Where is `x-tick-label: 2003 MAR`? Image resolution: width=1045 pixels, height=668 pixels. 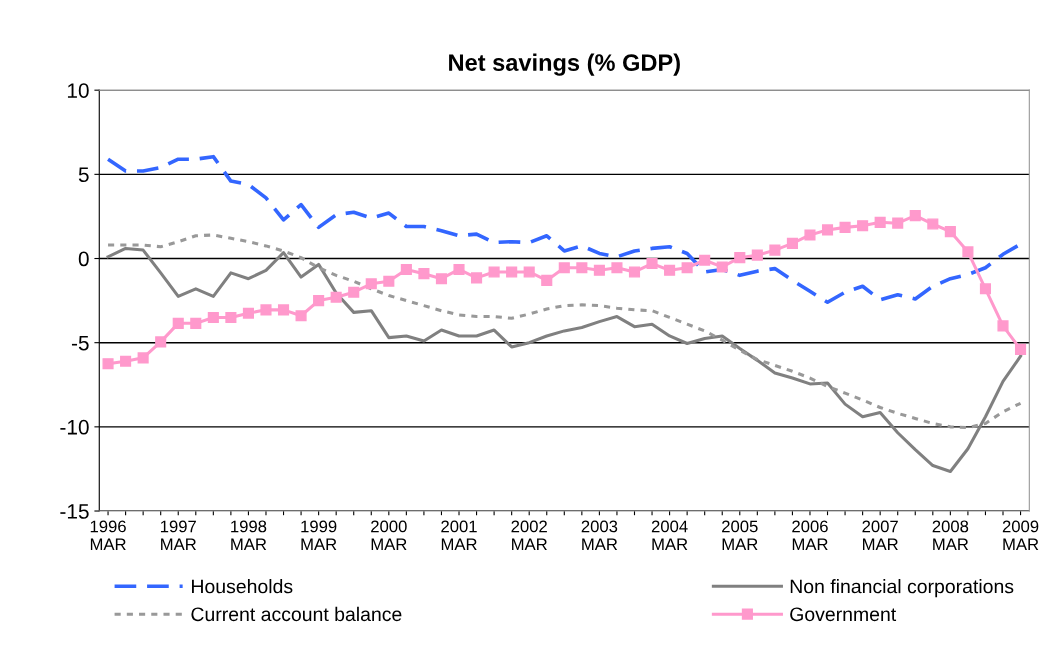
x-tick-label: 2003 MAR is located at coordinates (599, 535).